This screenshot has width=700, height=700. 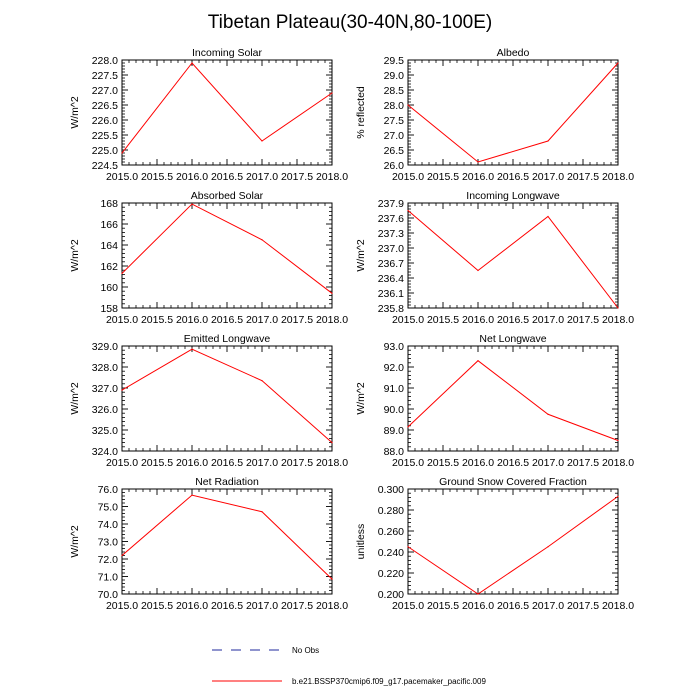 What do you see at coordinates (109, 246) in the screenshot?
I see `y-tick-label: 164` at bounding box center [109, 246].